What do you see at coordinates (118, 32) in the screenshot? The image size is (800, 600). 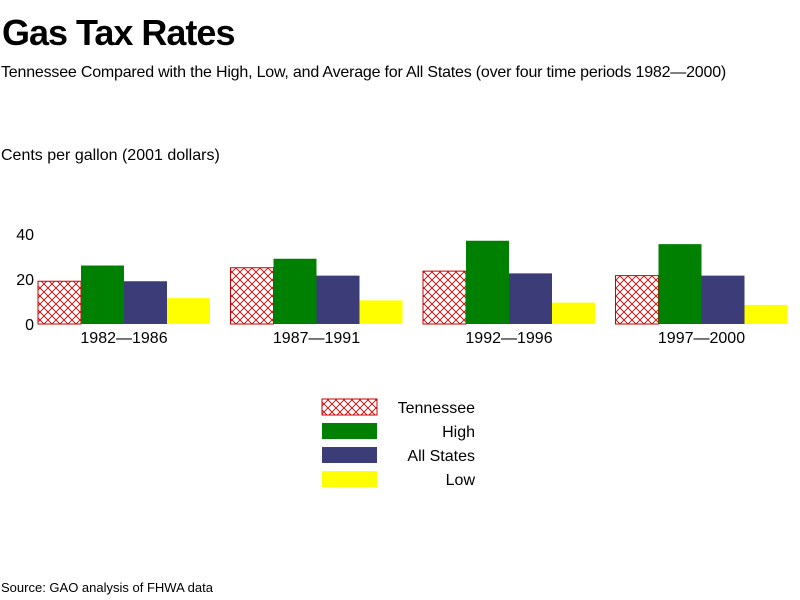 I see `chart-title: Gas Tax Rates` at bounding box center [118, 32].